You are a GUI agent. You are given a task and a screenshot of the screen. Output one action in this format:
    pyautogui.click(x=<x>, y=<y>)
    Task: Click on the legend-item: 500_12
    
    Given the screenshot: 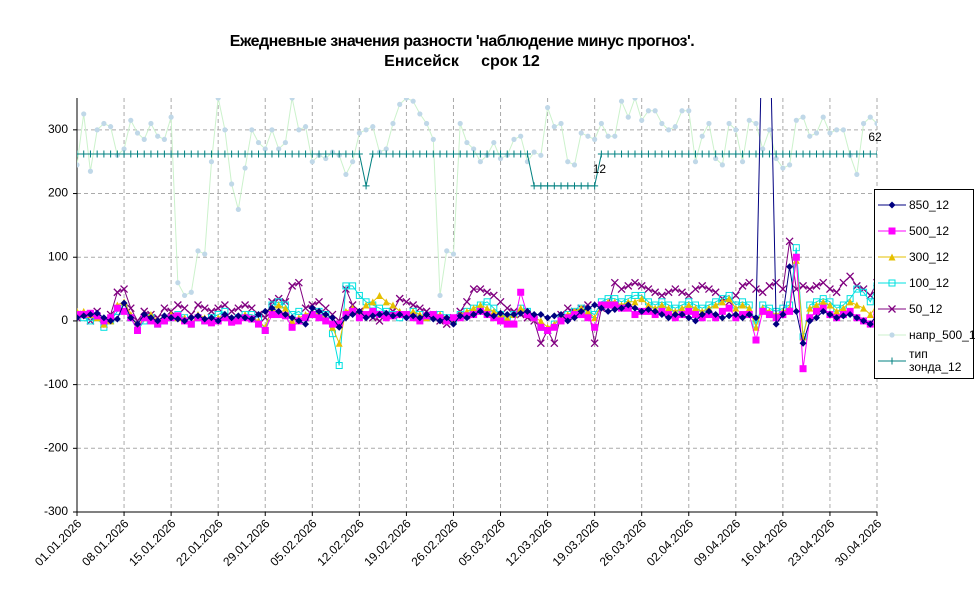 What is the action you would take?
    pyautogui.click(x=924, y=231)
    